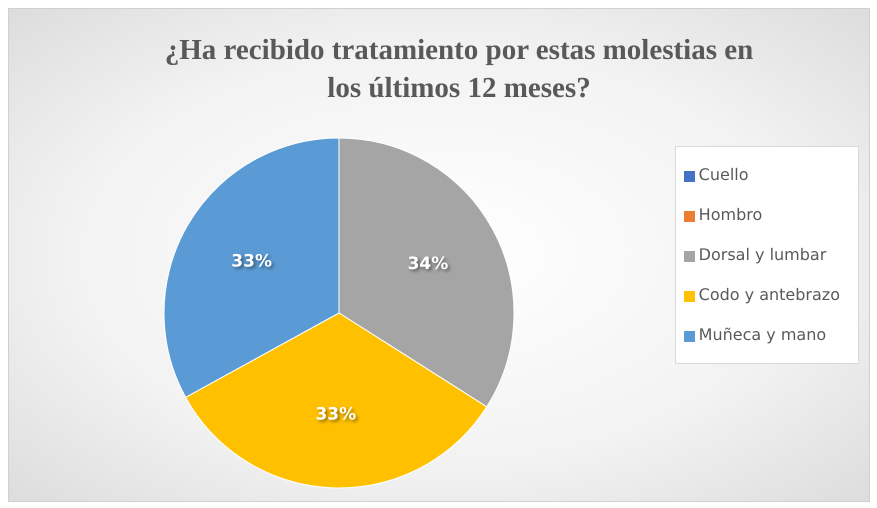  Describe the element at coordinates (459, 69) in the screenshot. I see `chart-title: ¿Ha recibido tratamiento por estas molestias en los últimos 12 meses?` at that location.